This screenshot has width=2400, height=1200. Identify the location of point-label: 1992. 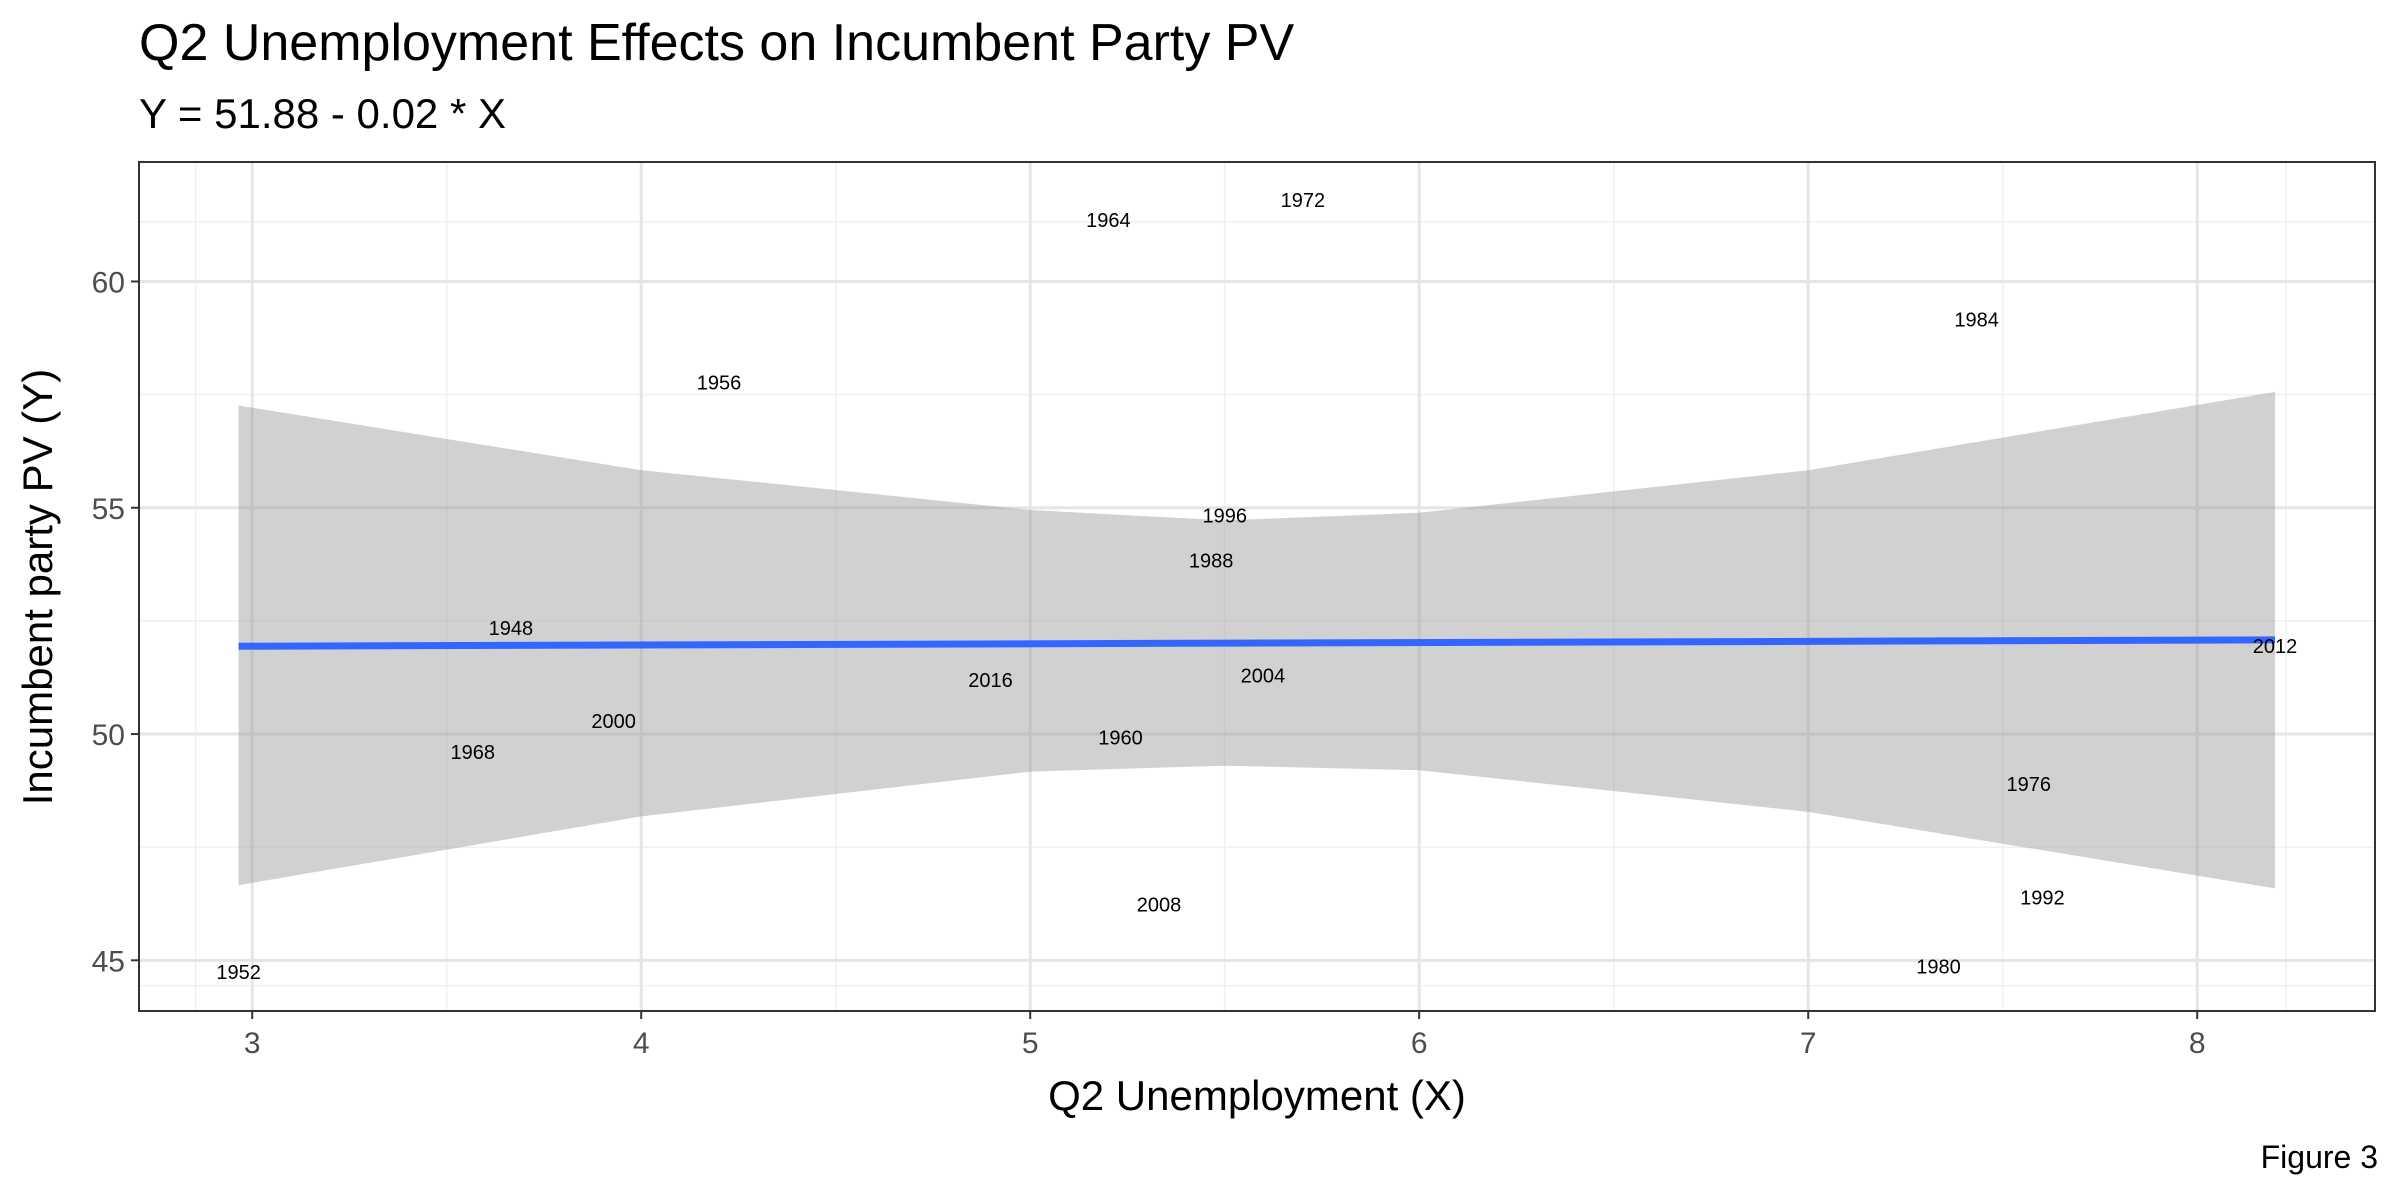
(2042, 898).